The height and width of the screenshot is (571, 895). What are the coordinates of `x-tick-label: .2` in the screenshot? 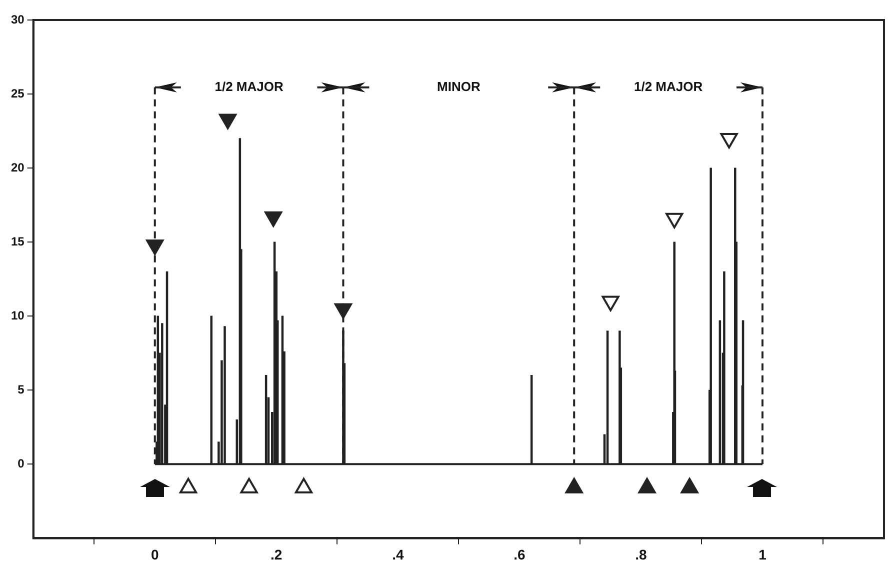 It's located at (276, 554).